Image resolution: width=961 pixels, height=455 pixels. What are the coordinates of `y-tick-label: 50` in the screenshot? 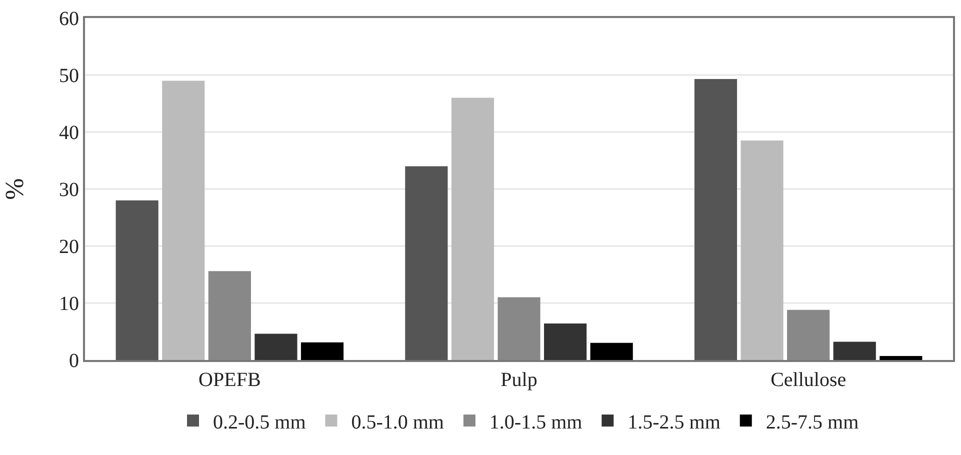 It's located at (69, 76).